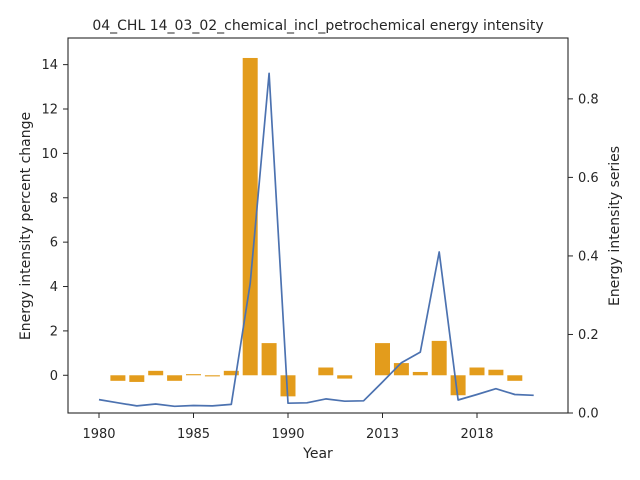 Image resolution: width=640 pixels, height=480 pixels. I want to click on y-left-tick-label-1: 2, so click(54, 331).